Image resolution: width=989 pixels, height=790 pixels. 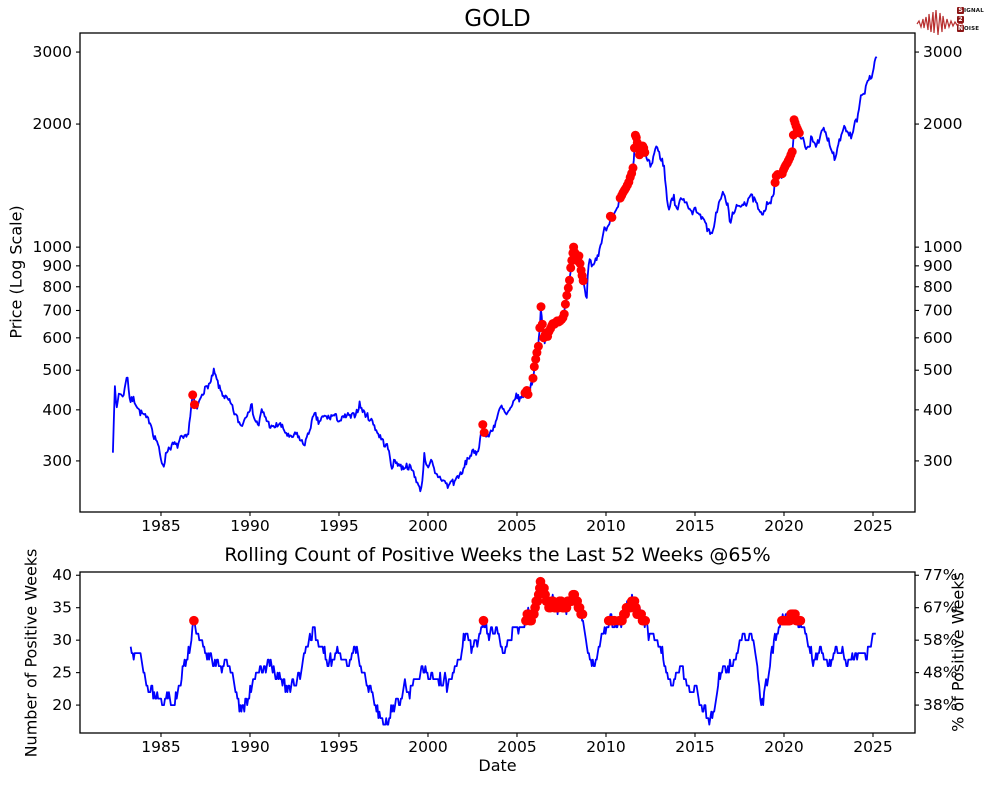 I want to click on rolling-count-positive-weeks, so click(x=502, y=653).